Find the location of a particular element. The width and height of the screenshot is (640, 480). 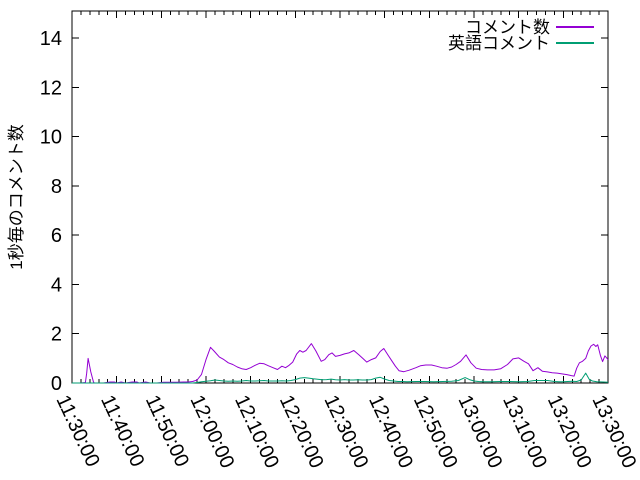

y-tick-label: 12 is located at coordinates (51, 88).